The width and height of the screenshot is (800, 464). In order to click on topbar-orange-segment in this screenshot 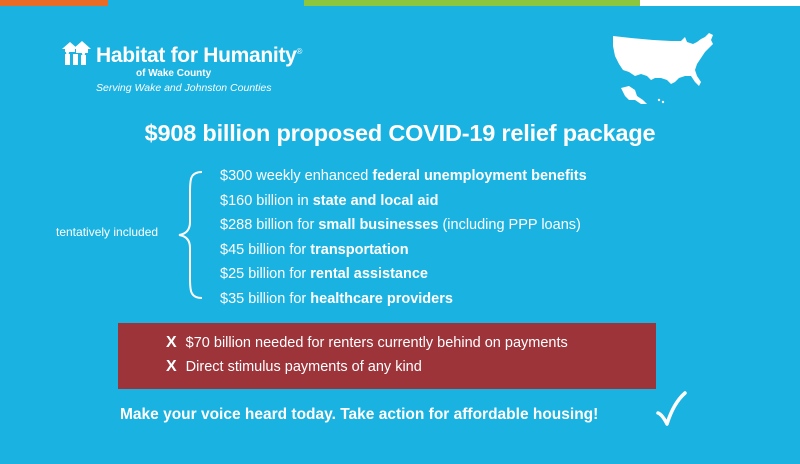, I will do `click(54, 3)`.